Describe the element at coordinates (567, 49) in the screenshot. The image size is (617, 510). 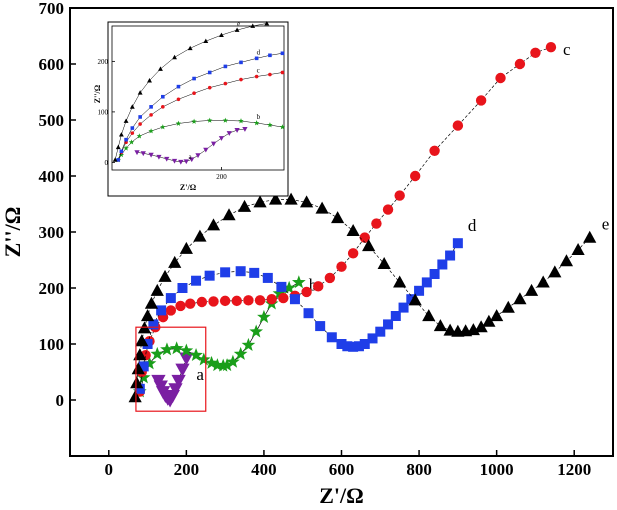
I see `series-label-c: c` at that location.